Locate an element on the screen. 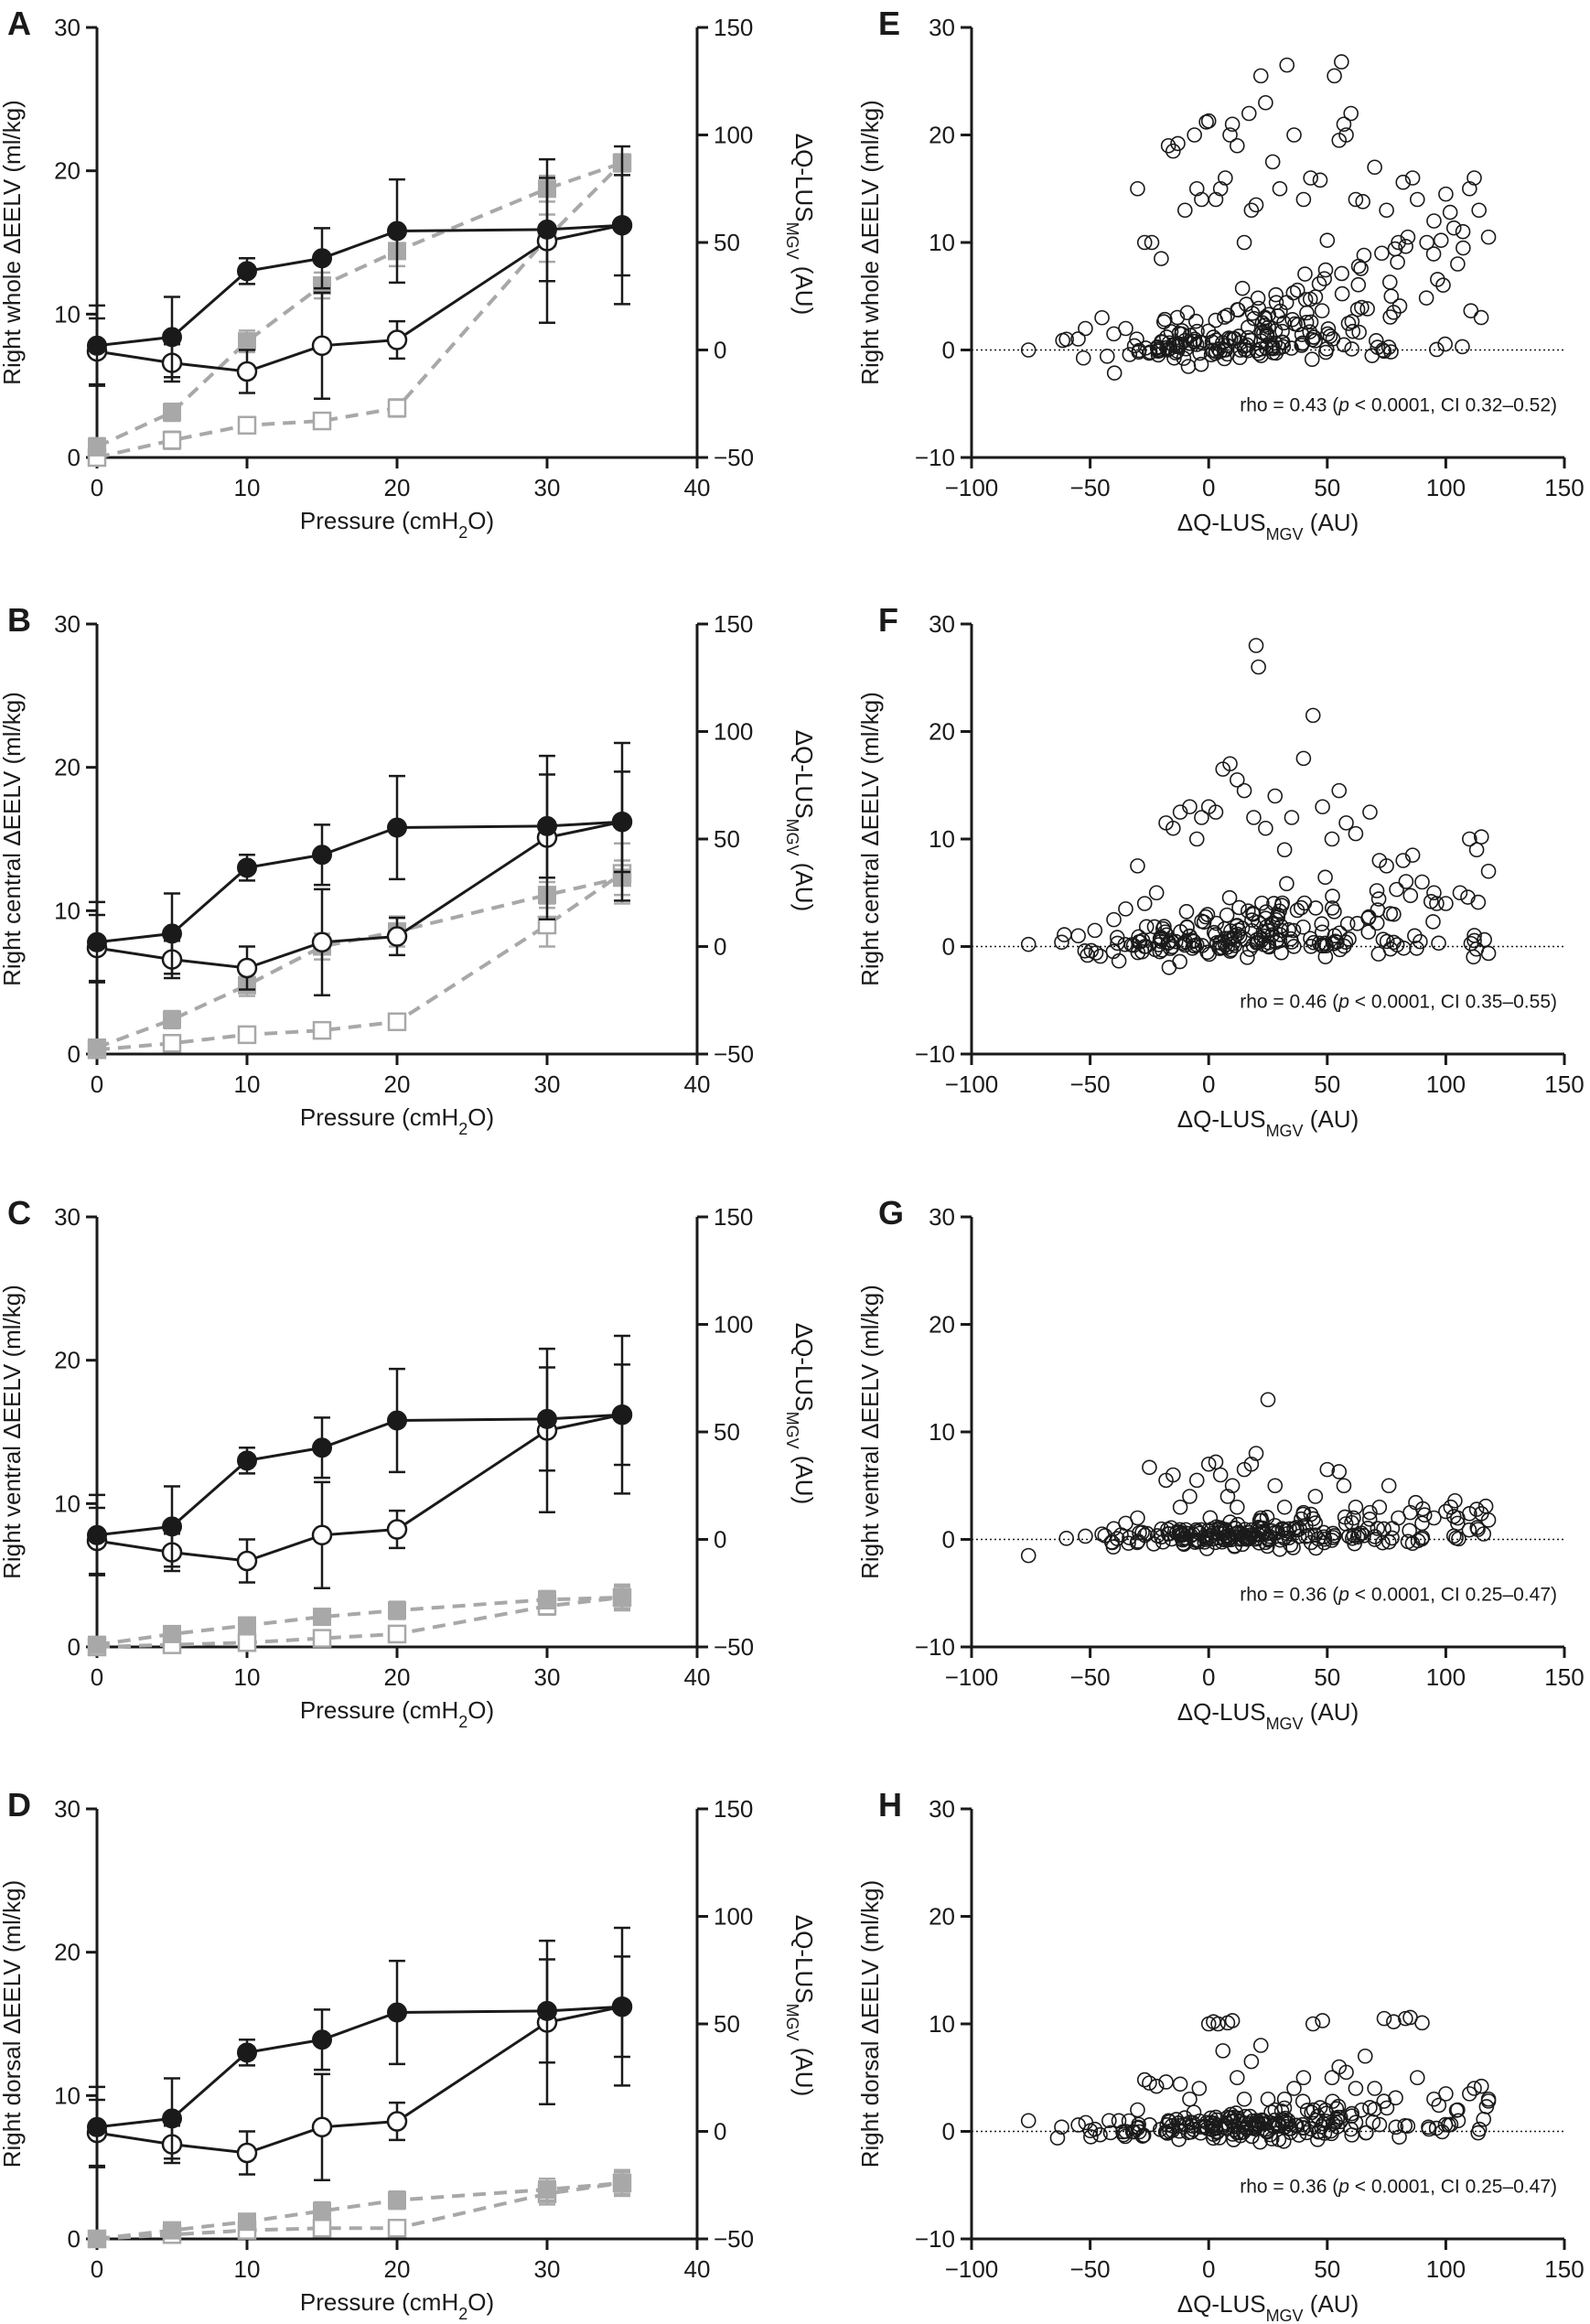  rho-text: rho = 0.36 ( is located at coordinates (1289, 1594).